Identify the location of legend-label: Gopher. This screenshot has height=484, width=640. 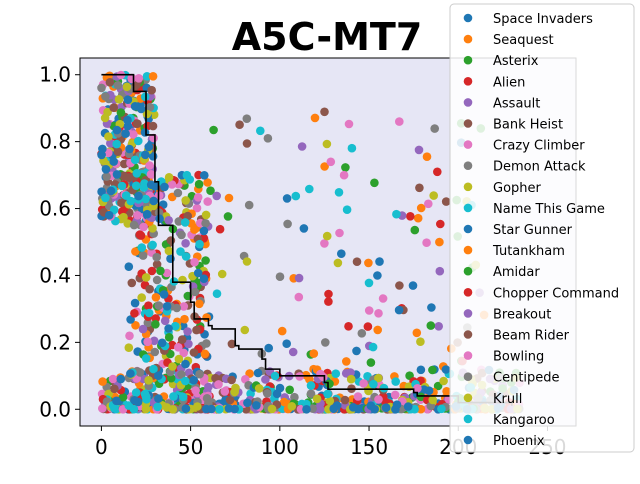
(517, 188).